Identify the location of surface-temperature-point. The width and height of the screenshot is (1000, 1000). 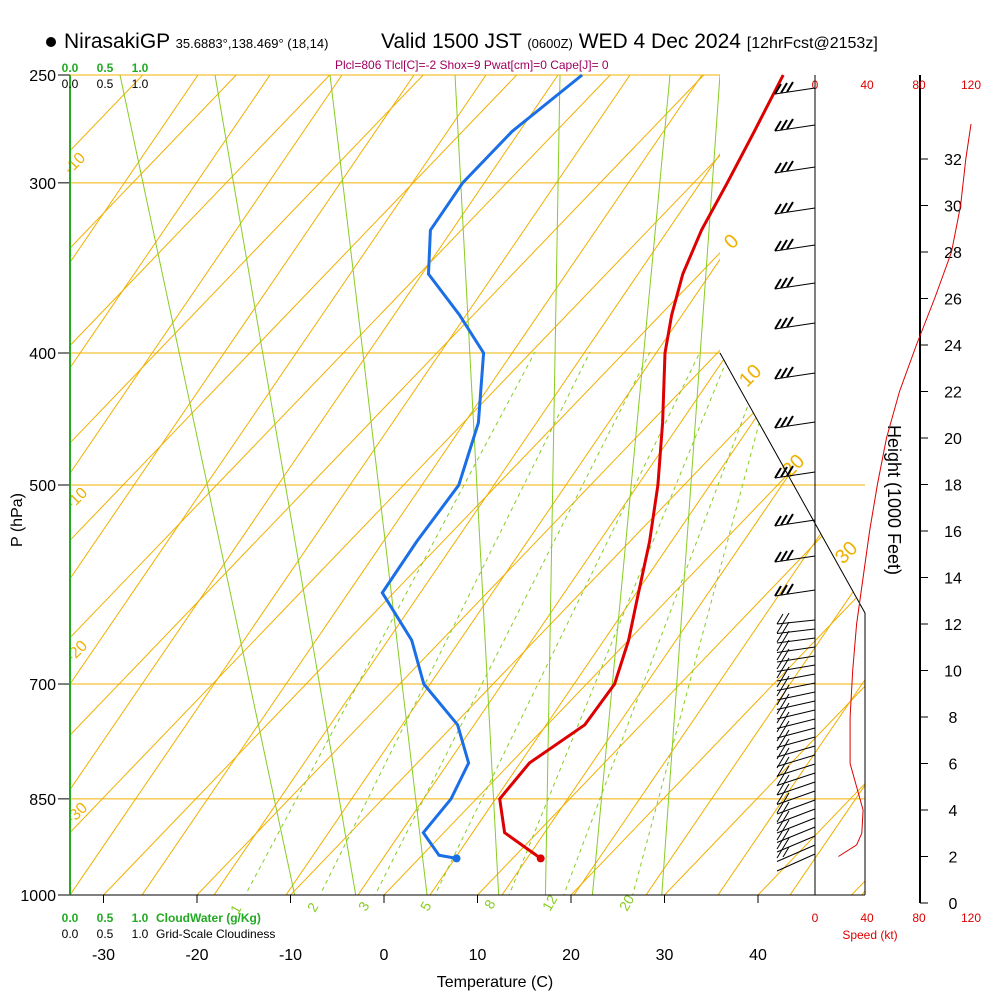
(540, 858).